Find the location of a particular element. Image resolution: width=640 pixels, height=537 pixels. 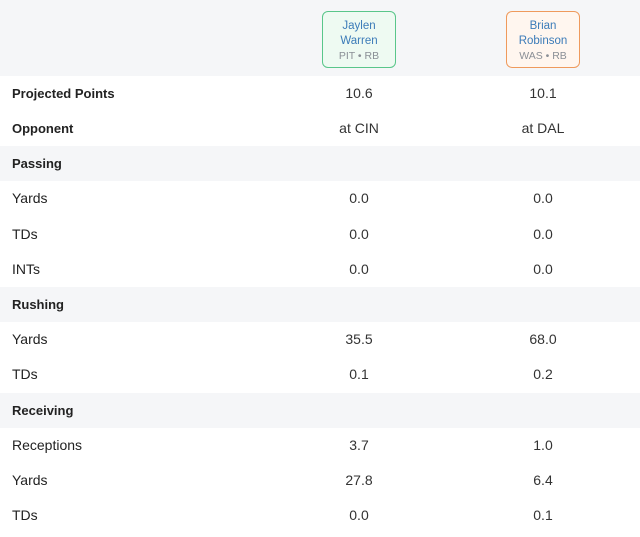

player1-value: 35.5 is located at coordinates (359, 339).